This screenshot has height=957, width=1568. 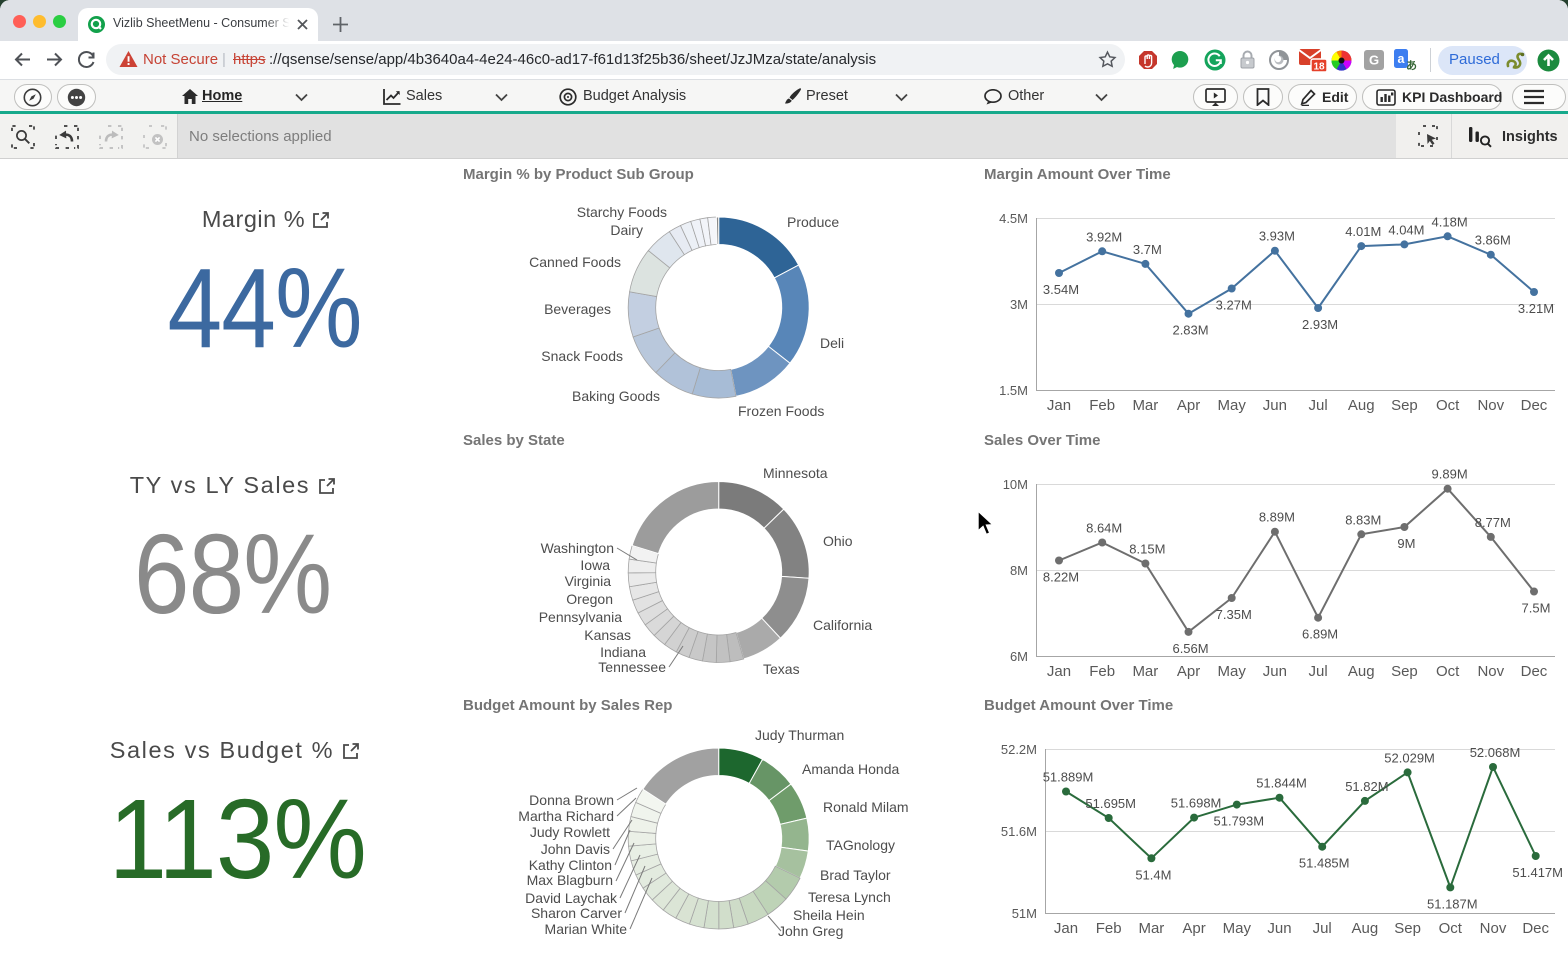 What do you see at coordinates (1042, 440) in the screenshot?
I see `svg-text: Sales Over Time` at bounding box center [1042, 440].